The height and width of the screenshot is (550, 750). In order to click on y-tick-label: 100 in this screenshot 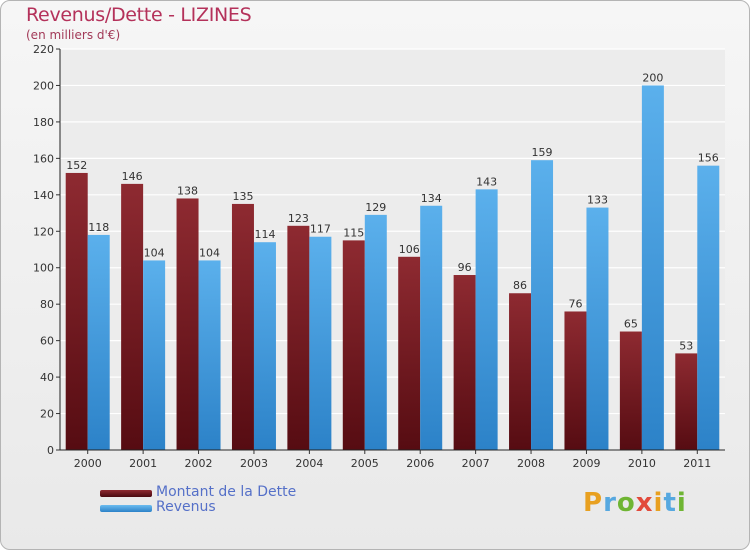, I will do `click(43, 268)`.